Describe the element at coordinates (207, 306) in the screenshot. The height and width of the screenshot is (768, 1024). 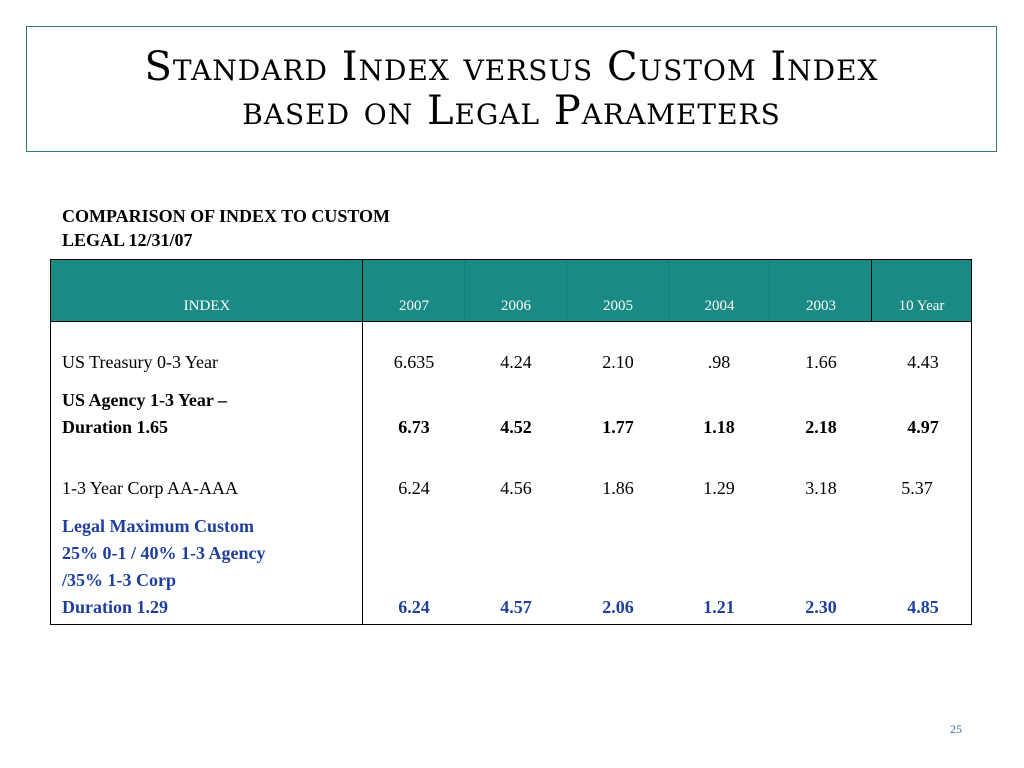
I see `header-index: INDEX` at that location.